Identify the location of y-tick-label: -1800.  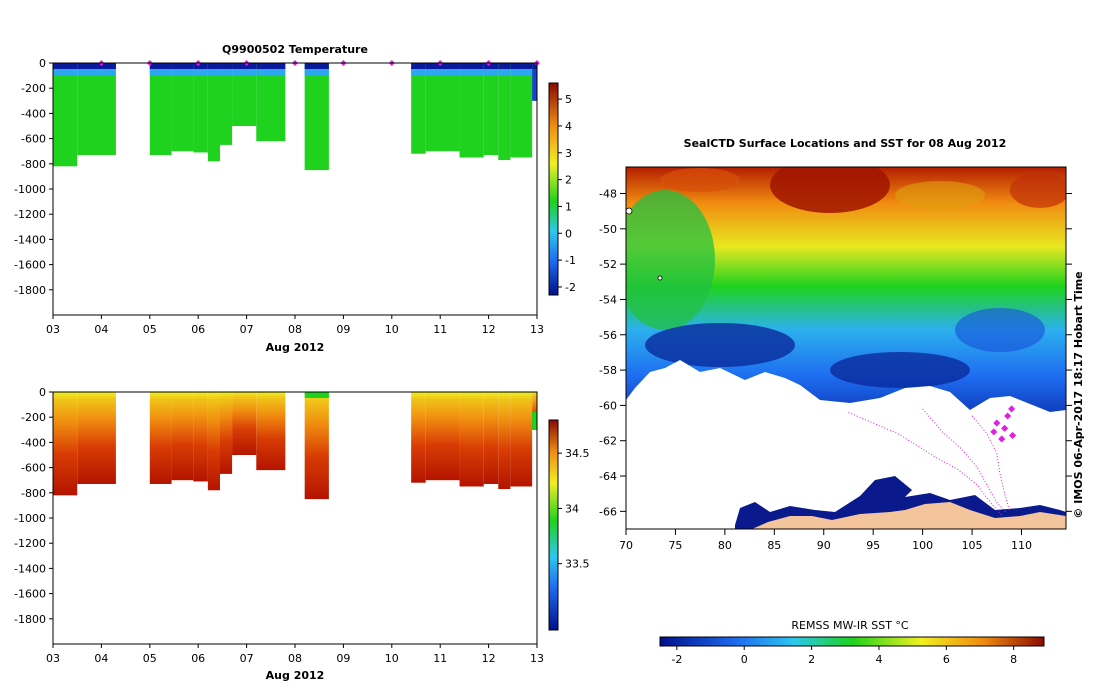
(30, 290).